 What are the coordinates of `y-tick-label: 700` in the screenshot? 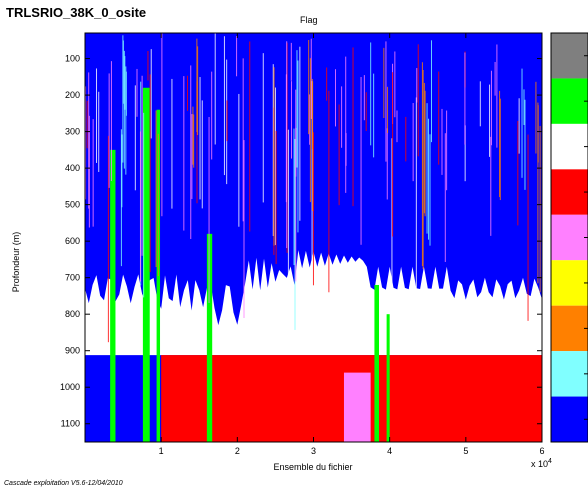 It's located at (72, 278).